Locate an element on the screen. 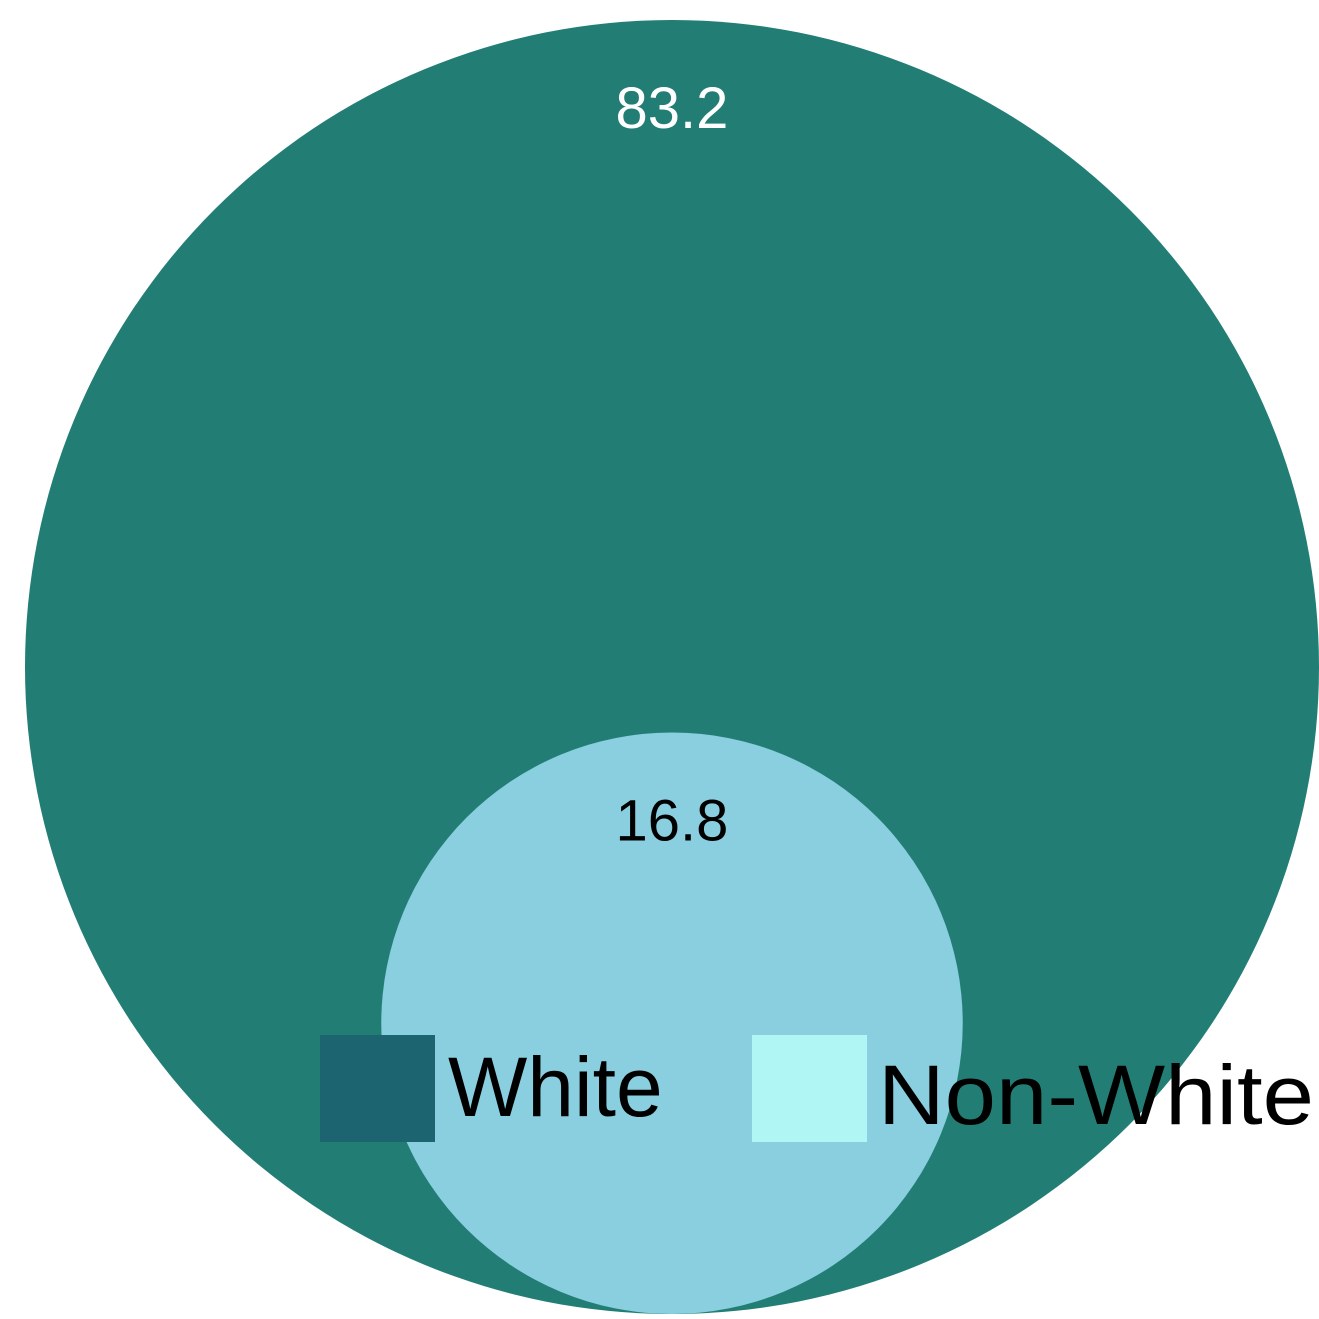  legend-label-white: White is located at coordinates (555, 1087).